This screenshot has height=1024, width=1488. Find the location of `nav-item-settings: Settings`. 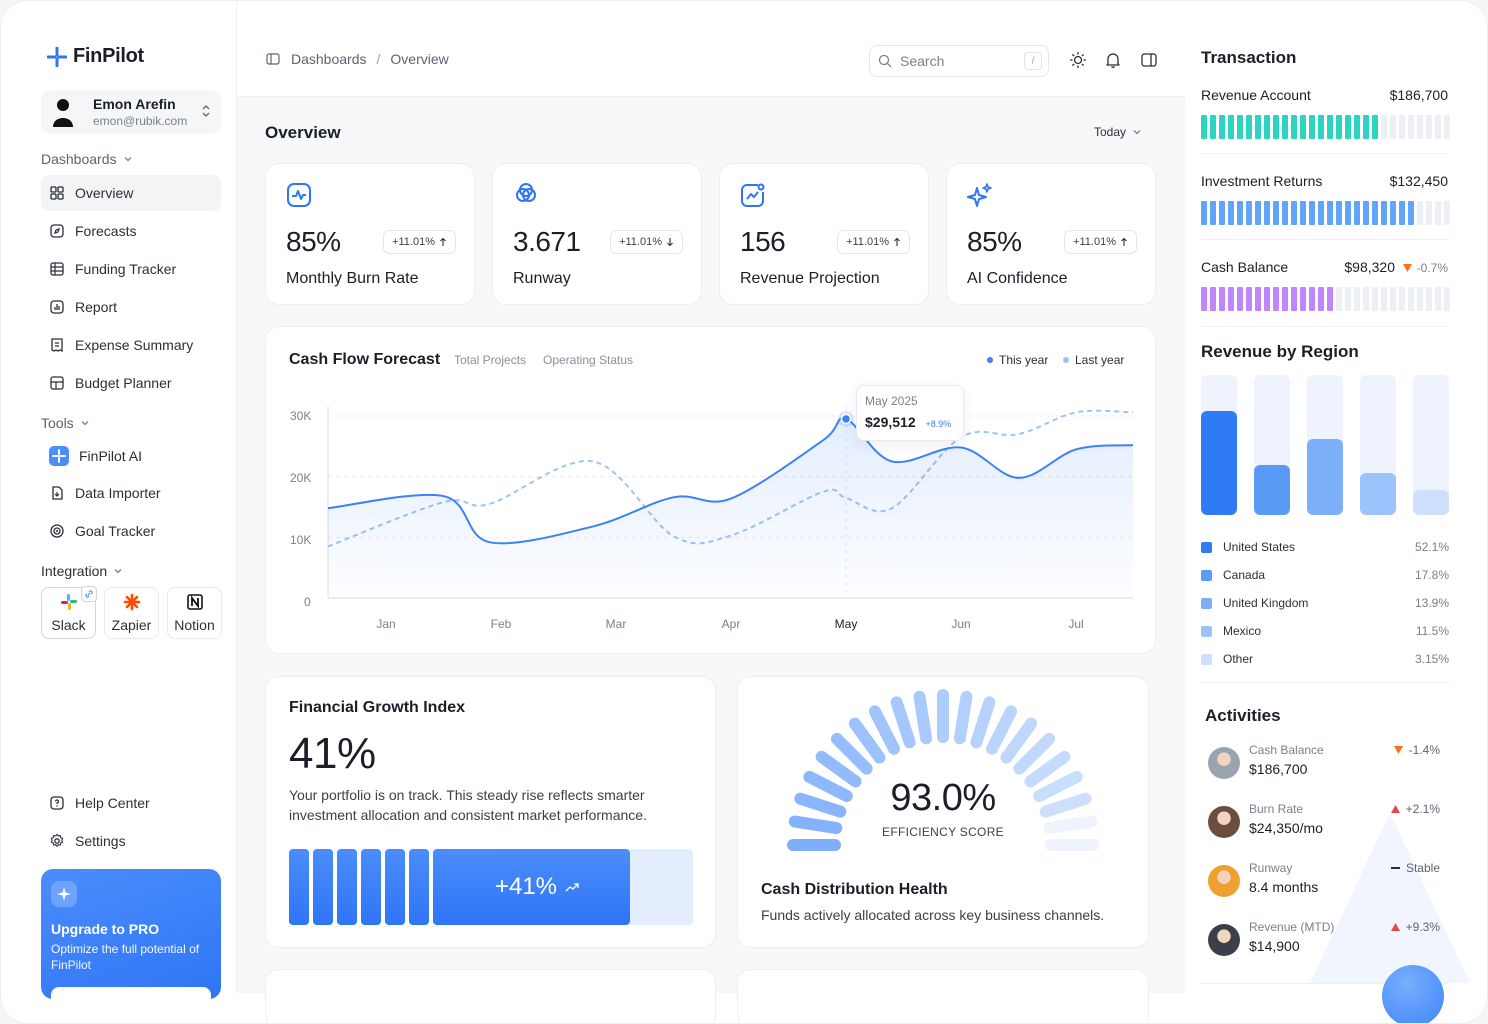

nav-item-settings: Settings is located at coordinates (131, 841).